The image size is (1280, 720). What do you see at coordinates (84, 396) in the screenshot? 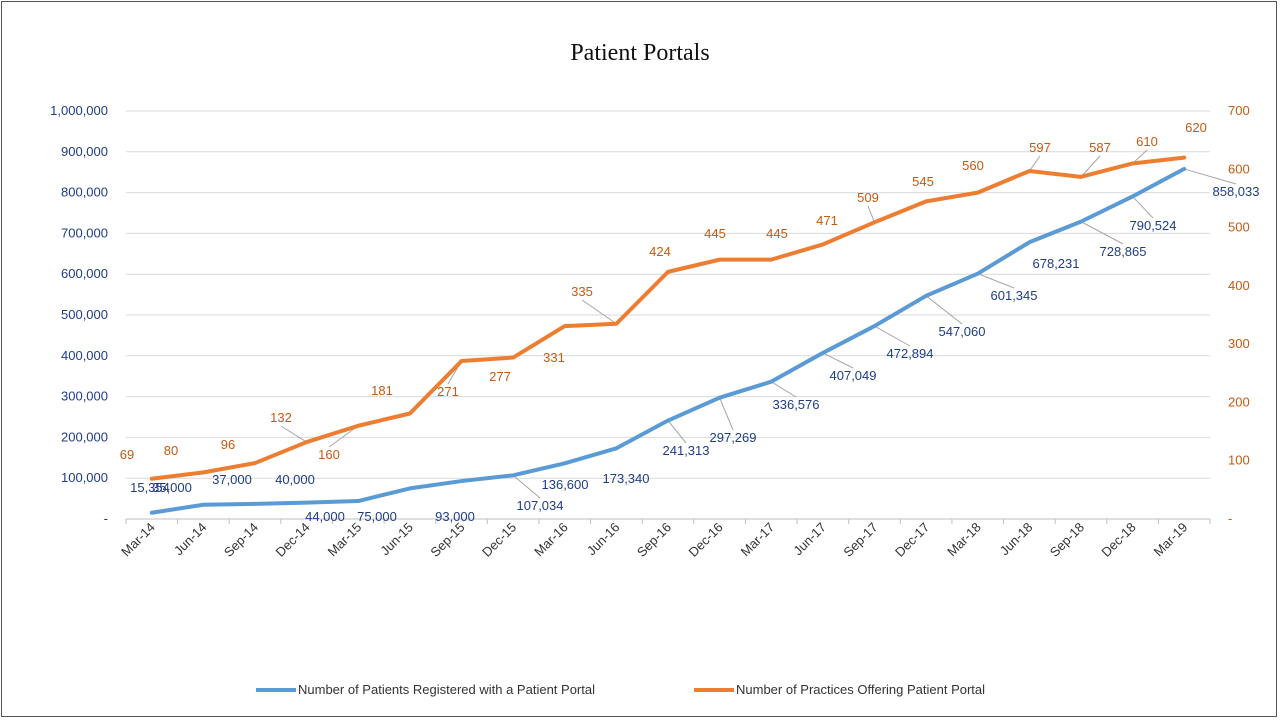
I see `y-left-tick-label: 300,000` at bounding box center [84, 396].